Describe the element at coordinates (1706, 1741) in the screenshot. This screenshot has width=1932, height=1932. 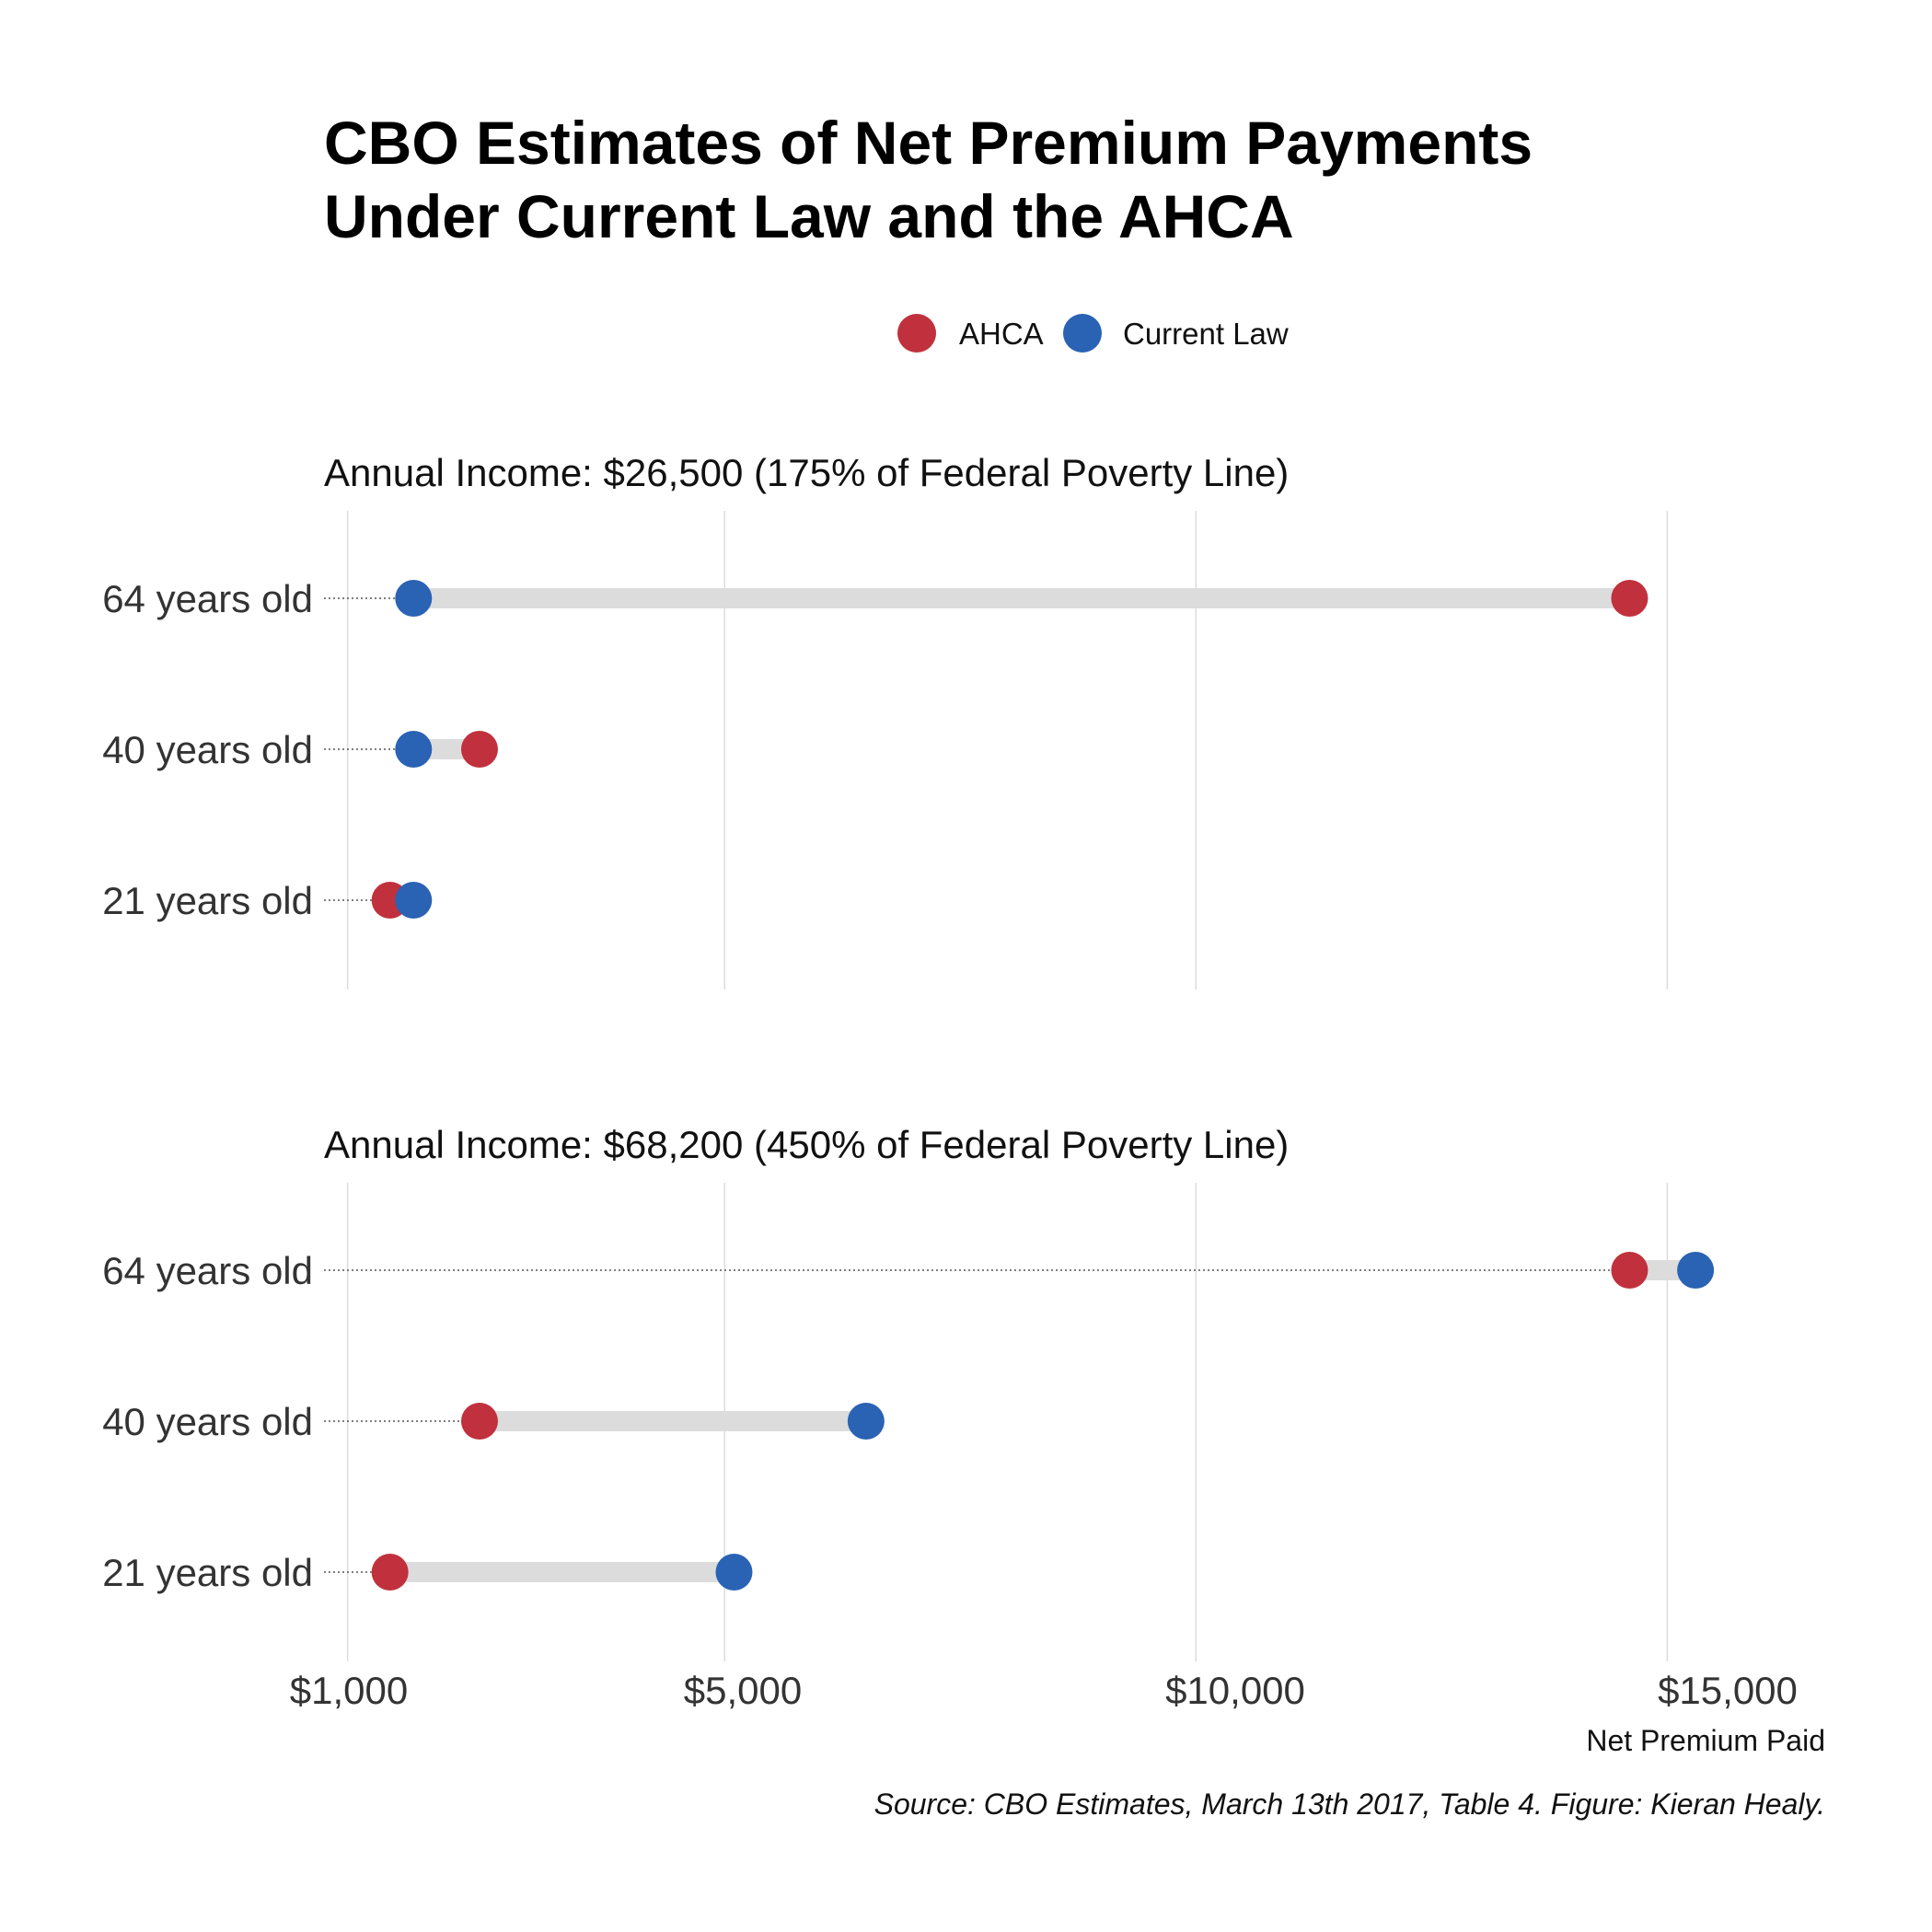
I see `x-axis-title: Net Premium Paid` at that location.